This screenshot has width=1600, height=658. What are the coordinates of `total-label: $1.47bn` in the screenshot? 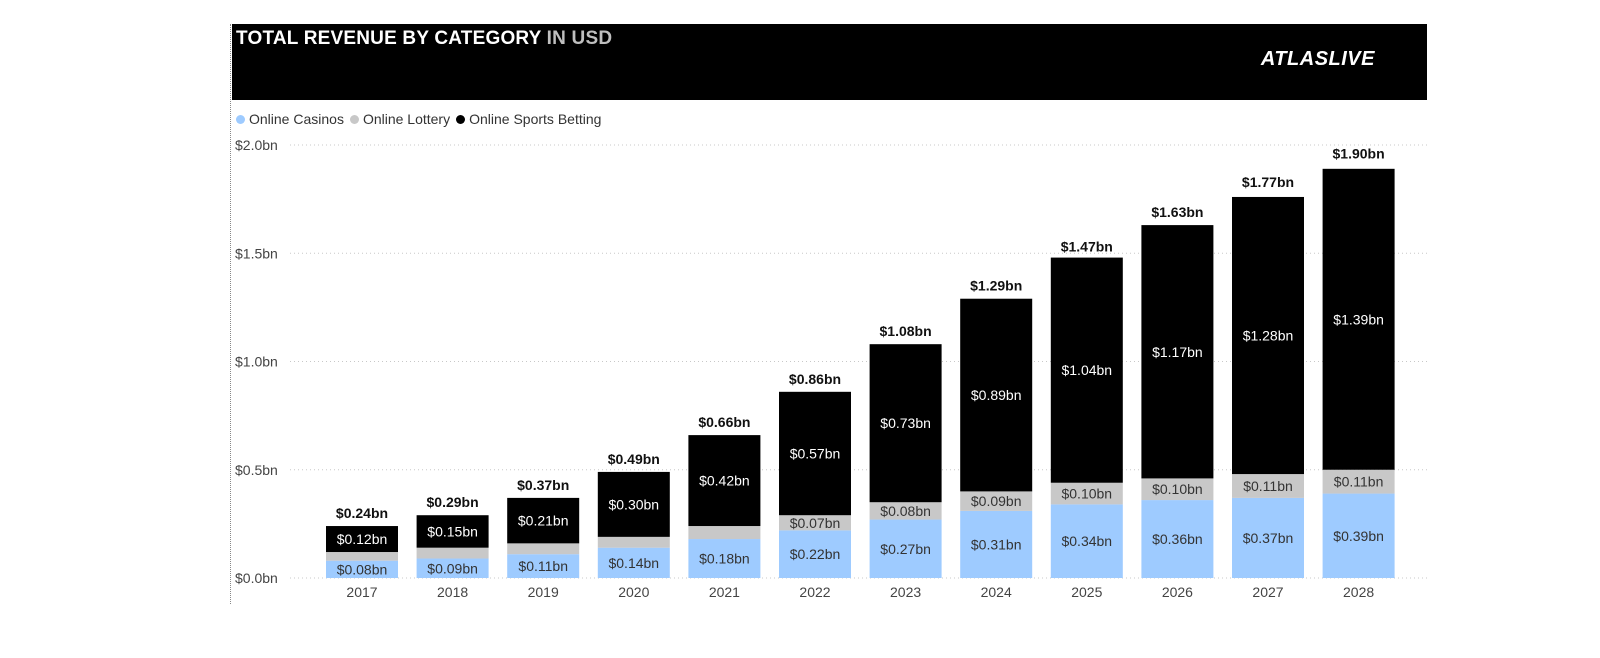 It's located at (1087, 247).